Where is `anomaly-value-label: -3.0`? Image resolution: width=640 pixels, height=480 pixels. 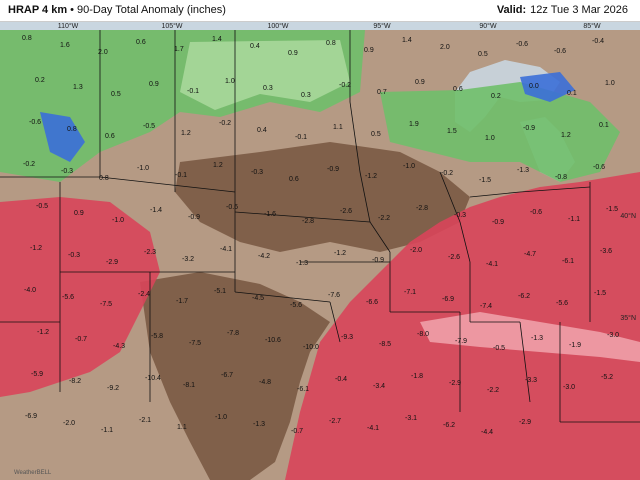
anomaly-value-label: -3.0 is located at coordinates (569, 387).